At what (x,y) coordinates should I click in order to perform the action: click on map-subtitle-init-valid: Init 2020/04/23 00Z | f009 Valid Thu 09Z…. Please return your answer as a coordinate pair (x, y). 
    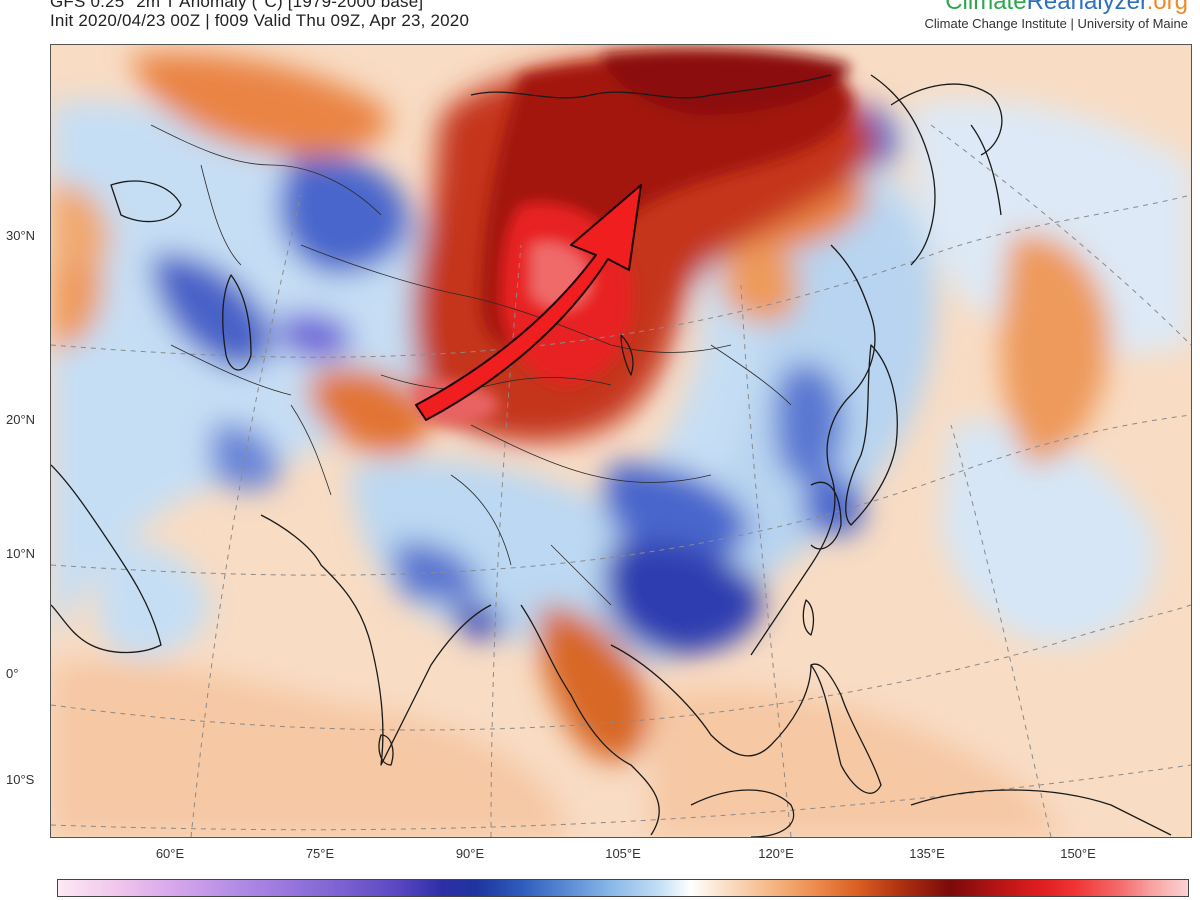
    Looking at the image, I should click on (260, 20).